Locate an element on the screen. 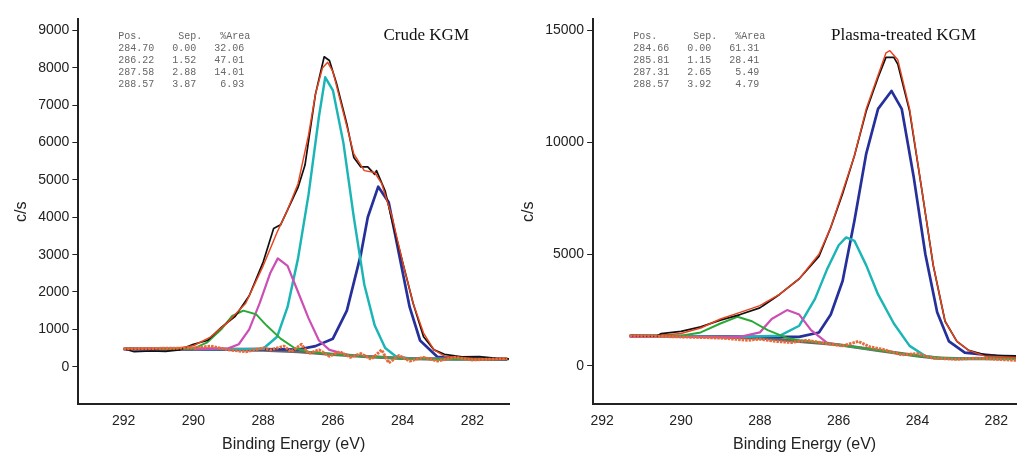 The height and width of the screenshot is (466, 1026). y-tick-label: 2000 is located at coordinates (54, 290).